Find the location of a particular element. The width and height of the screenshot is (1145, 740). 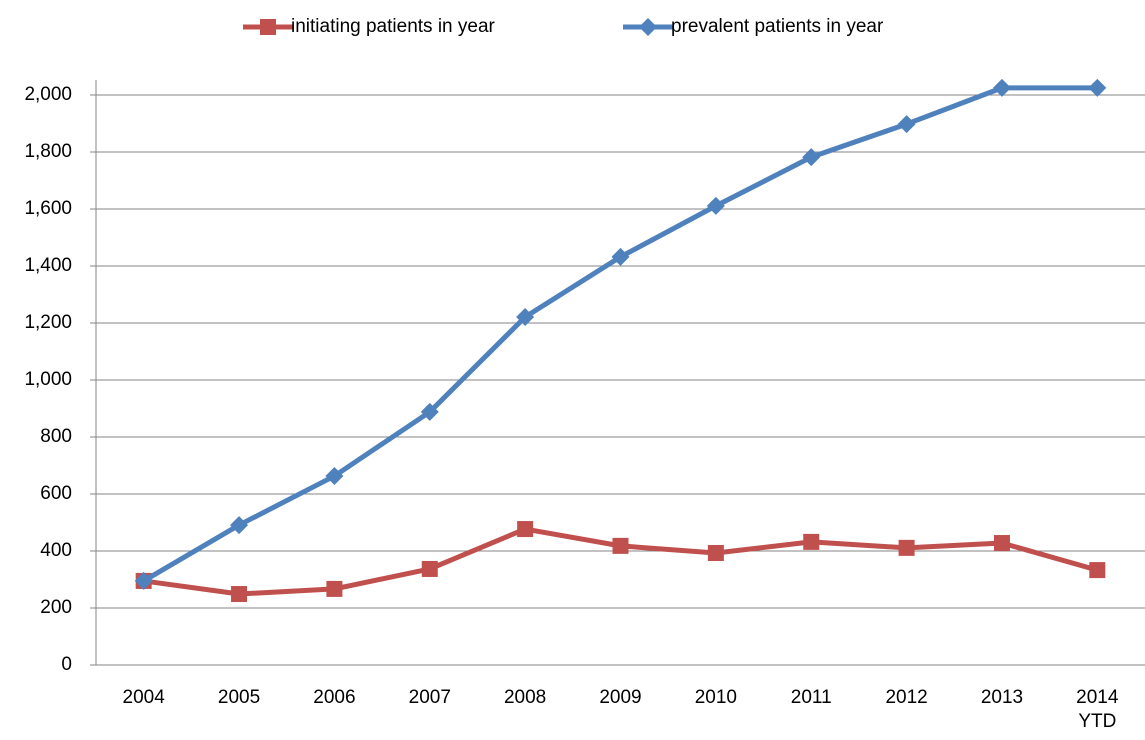

x-tick-label: 2013 is located at coordinates (1002, 697).